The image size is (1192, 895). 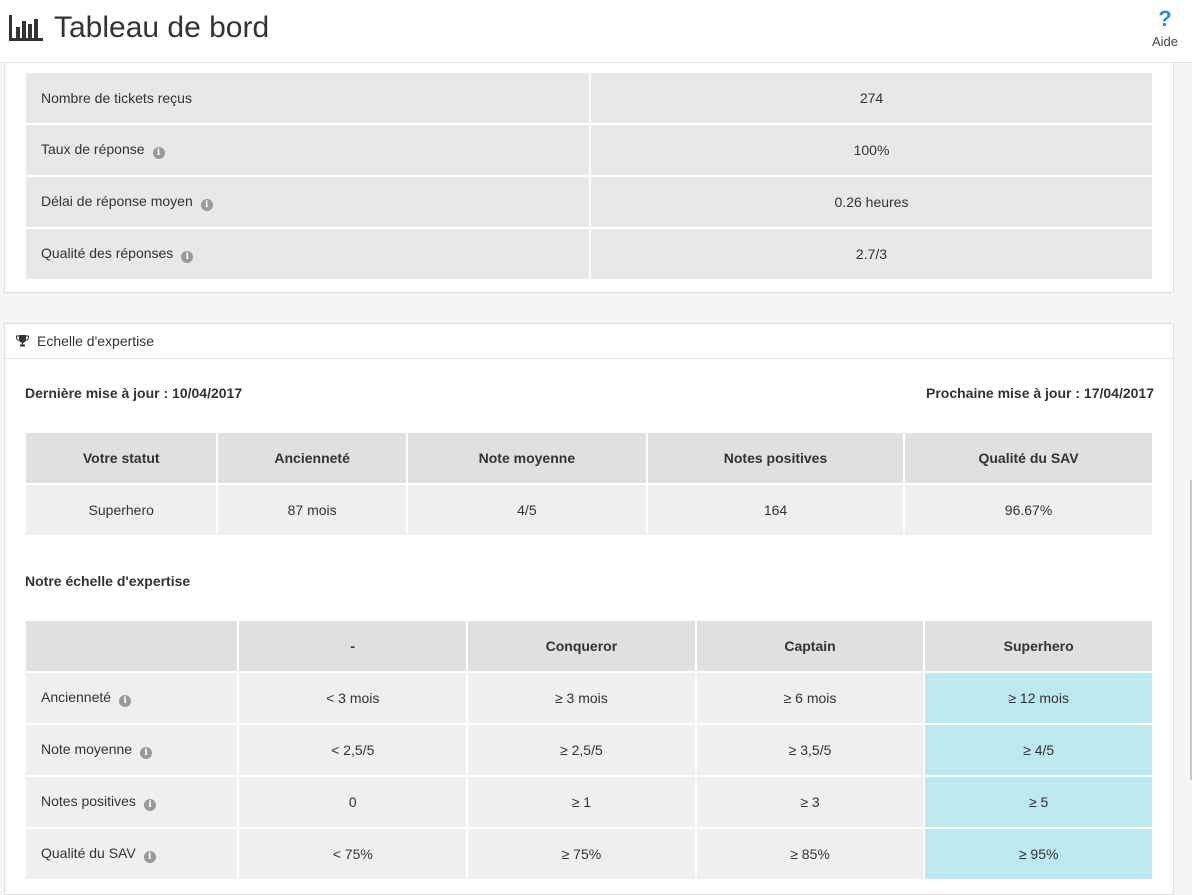 I want to click on column-header: Conqueror, so click(x=581, y=646).